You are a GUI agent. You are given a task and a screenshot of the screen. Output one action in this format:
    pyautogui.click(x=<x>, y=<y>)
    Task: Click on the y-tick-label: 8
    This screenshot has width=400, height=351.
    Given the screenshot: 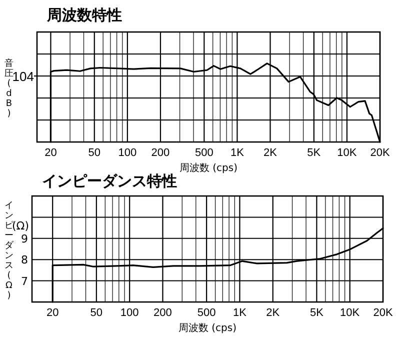 What is the action you would take?
    pyautogui.click(x=24, y=260)
    